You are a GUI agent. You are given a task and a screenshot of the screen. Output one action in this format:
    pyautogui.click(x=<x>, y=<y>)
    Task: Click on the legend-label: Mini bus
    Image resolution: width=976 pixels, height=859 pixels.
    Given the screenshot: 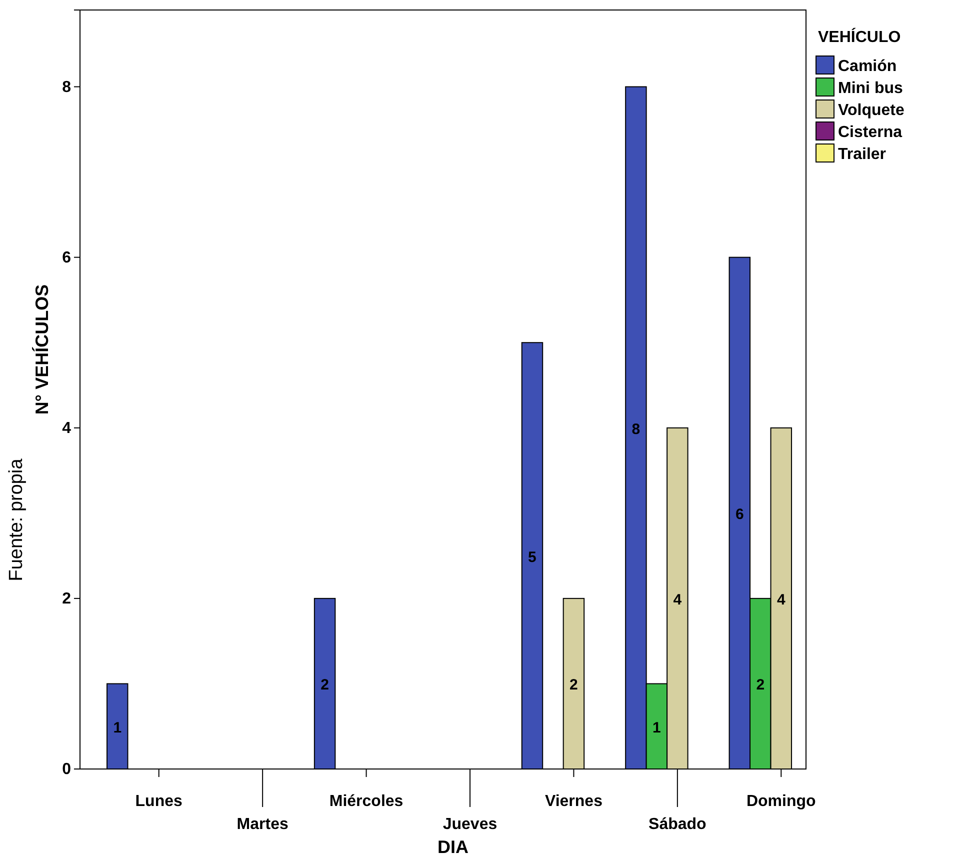 What is the action you would take?
    pyautogui.click(x=870, y=88)
    